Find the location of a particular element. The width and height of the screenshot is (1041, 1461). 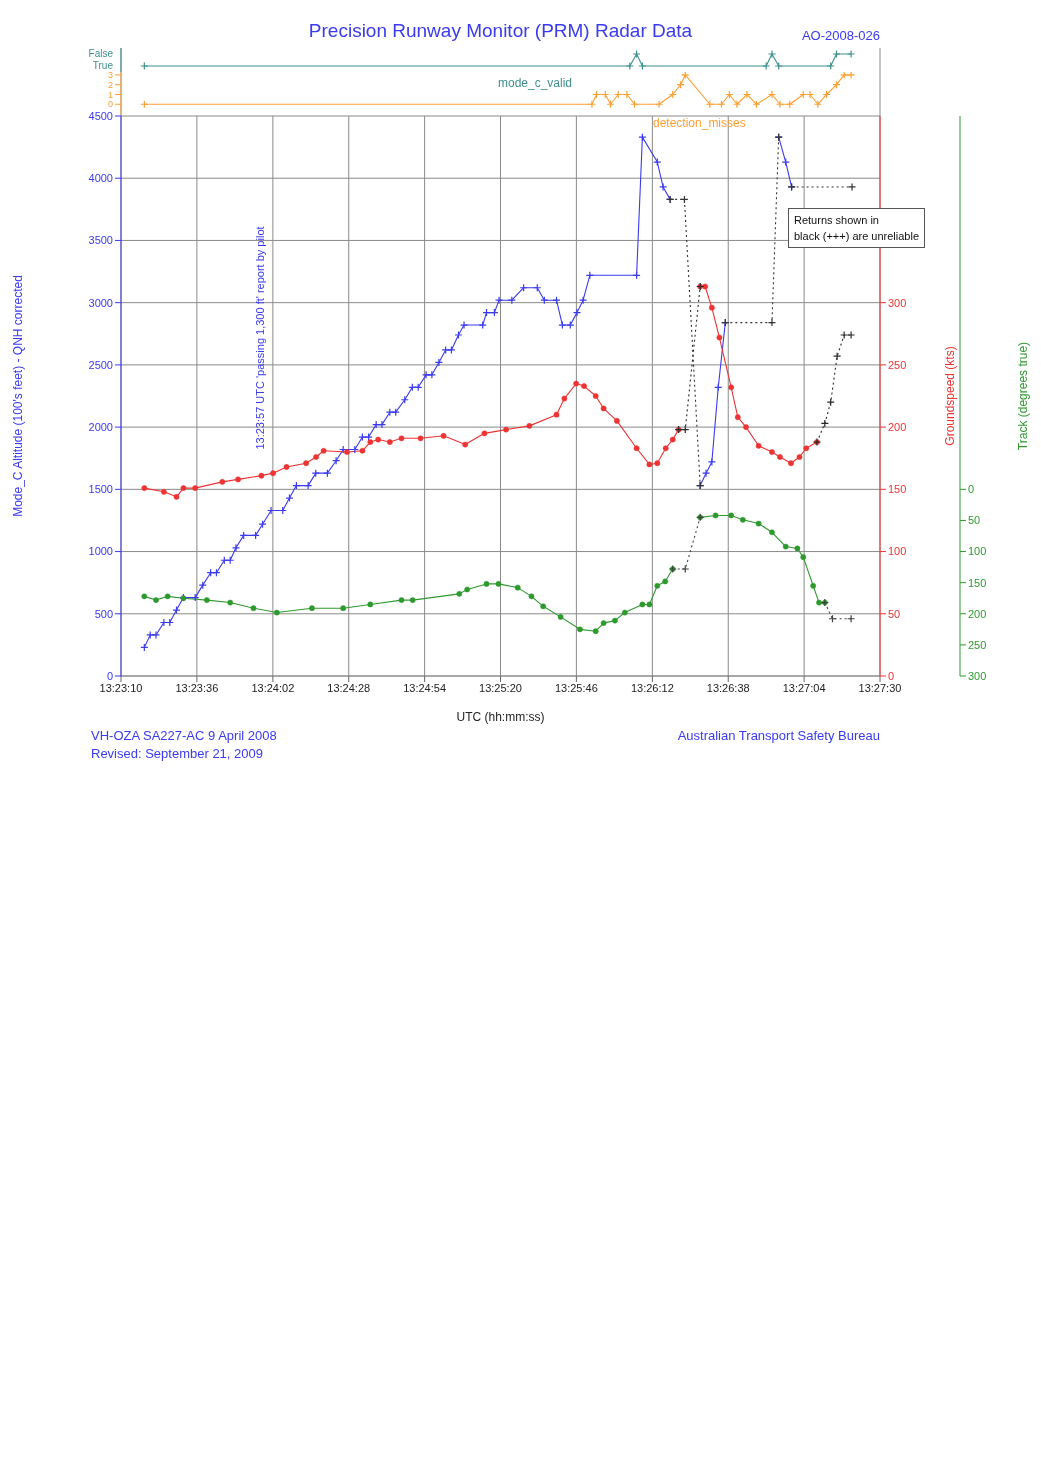

x-tick-label: 13:23:10 is located at coordinates (121, 687).